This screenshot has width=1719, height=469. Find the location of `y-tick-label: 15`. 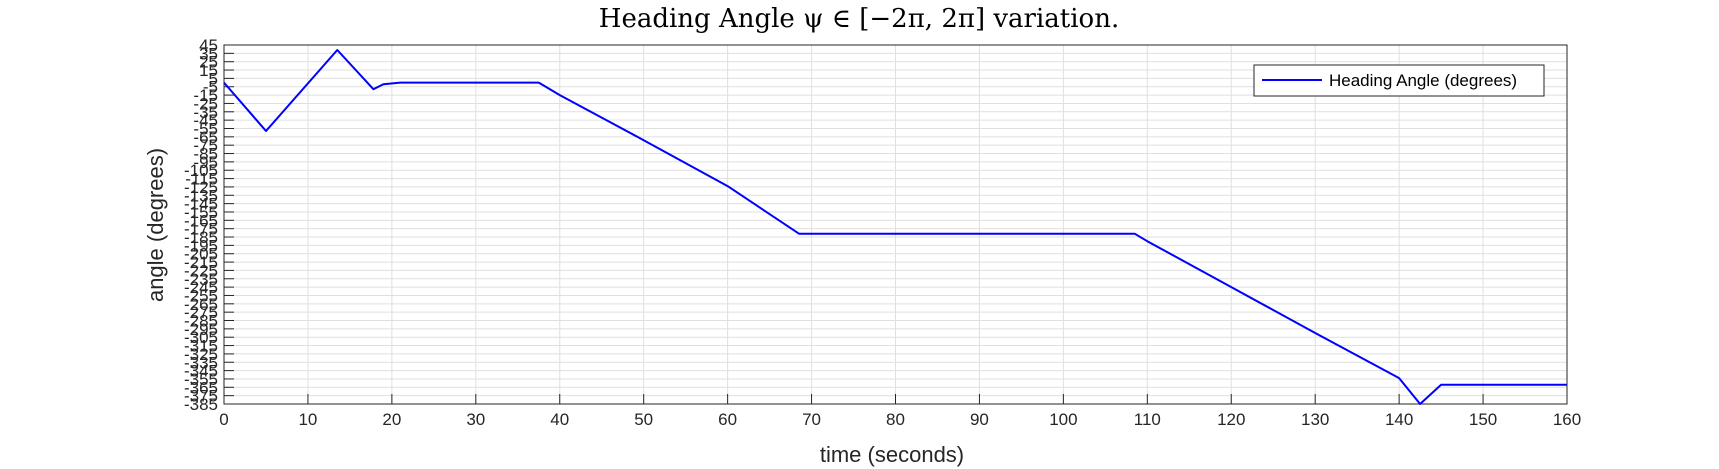

y-tick-label: 15 is located at coordinates (208, 70).